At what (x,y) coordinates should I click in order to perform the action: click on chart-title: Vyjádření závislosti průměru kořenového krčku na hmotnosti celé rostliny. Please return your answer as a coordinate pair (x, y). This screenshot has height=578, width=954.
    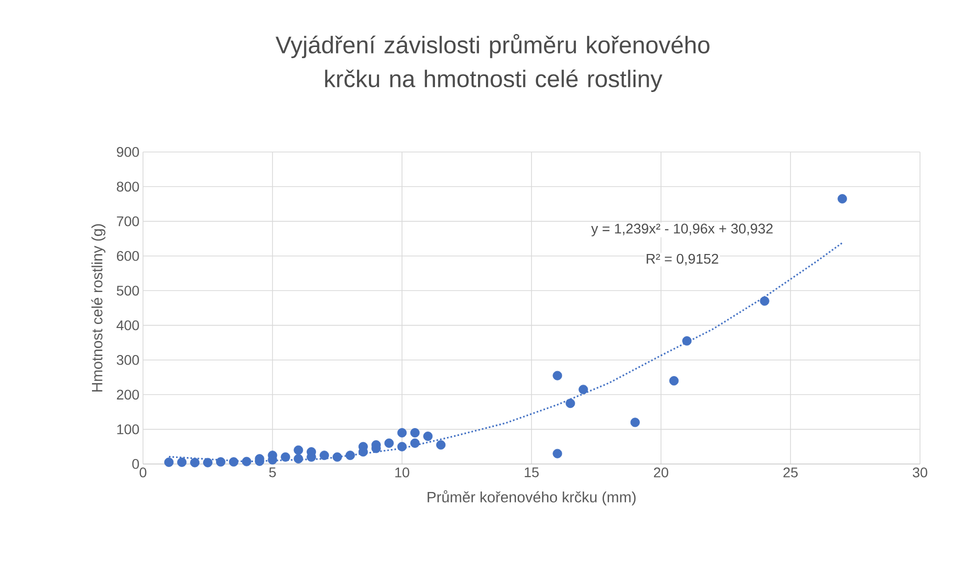
    Looking at the image, I should click on (493, 63).